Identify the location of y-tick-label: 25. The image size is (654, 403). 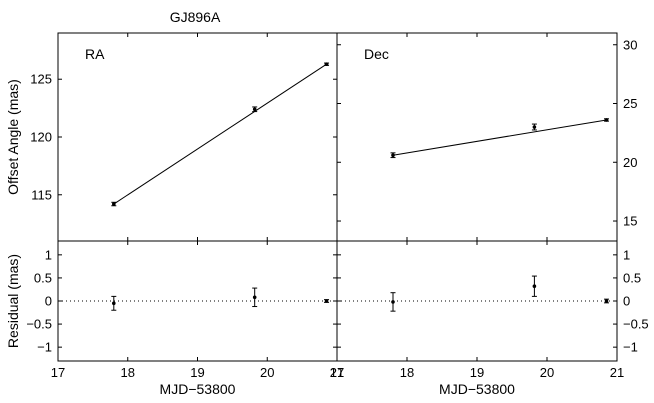
(630, 103).